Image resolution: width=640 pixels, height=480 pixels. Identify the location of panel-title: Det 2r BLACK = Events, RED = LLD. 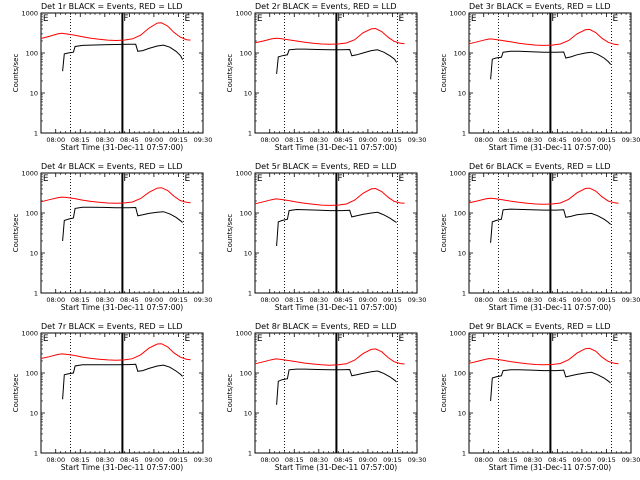
(326, 6).